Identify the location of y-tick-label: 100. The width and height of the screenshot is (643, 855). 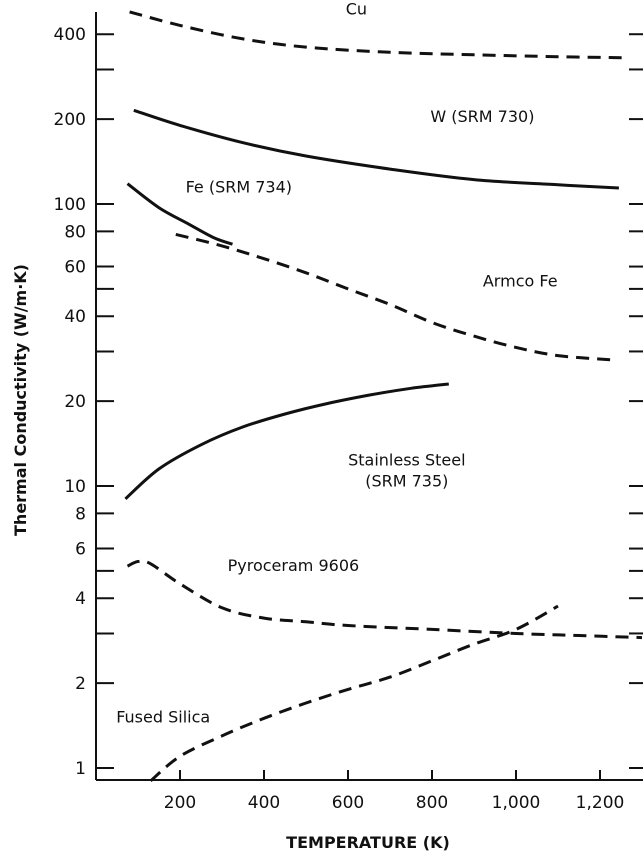
(70, 205).